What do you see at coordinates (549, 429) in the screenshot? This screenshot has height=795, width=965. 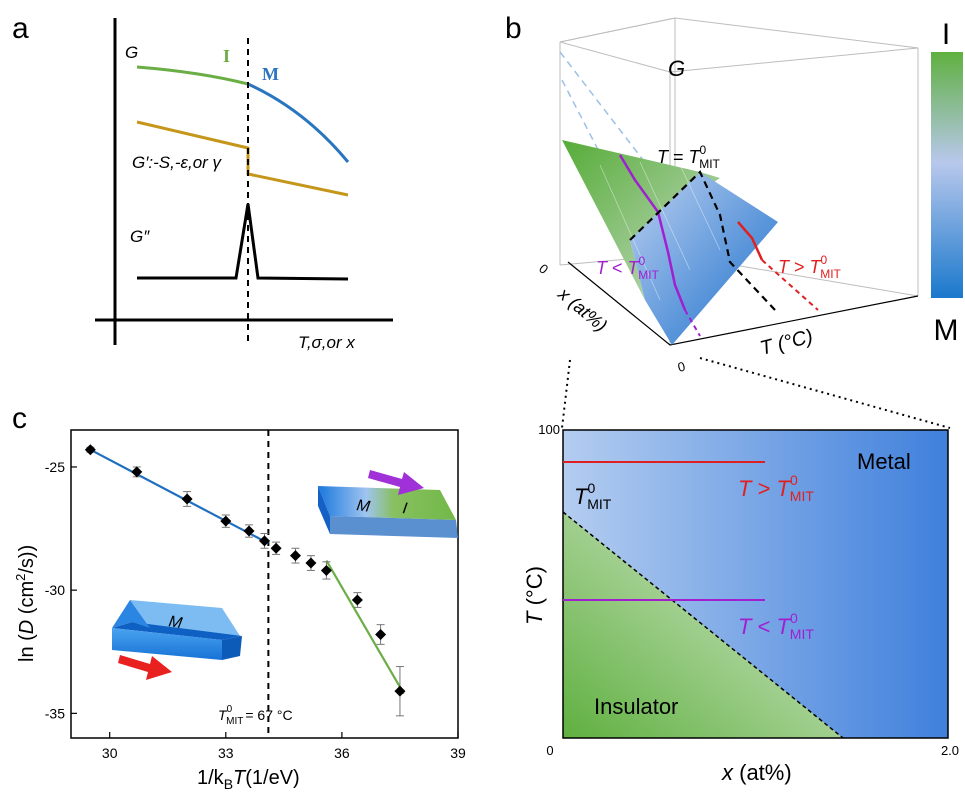 I see `phase-y-tick-top: 100` at bounding box center [549, 429].